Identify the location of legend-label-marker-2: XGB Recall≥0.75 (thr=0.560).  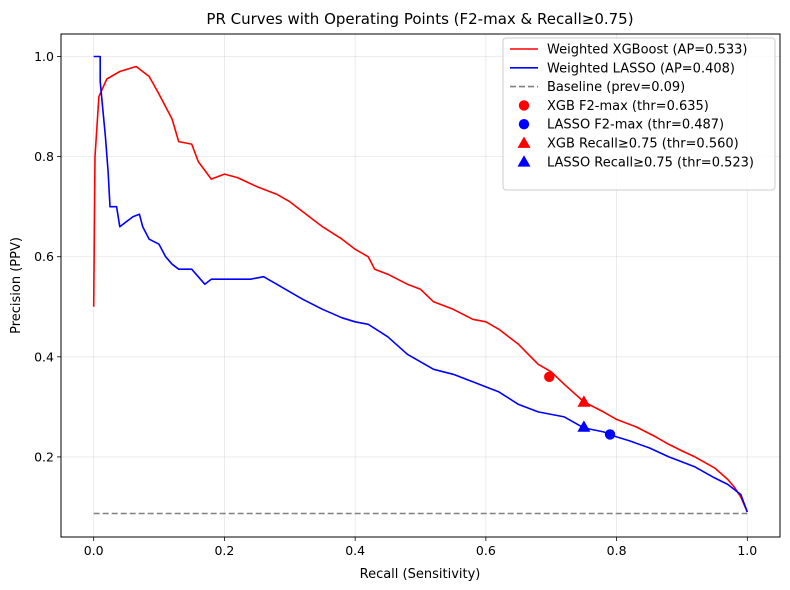
(643, 144).